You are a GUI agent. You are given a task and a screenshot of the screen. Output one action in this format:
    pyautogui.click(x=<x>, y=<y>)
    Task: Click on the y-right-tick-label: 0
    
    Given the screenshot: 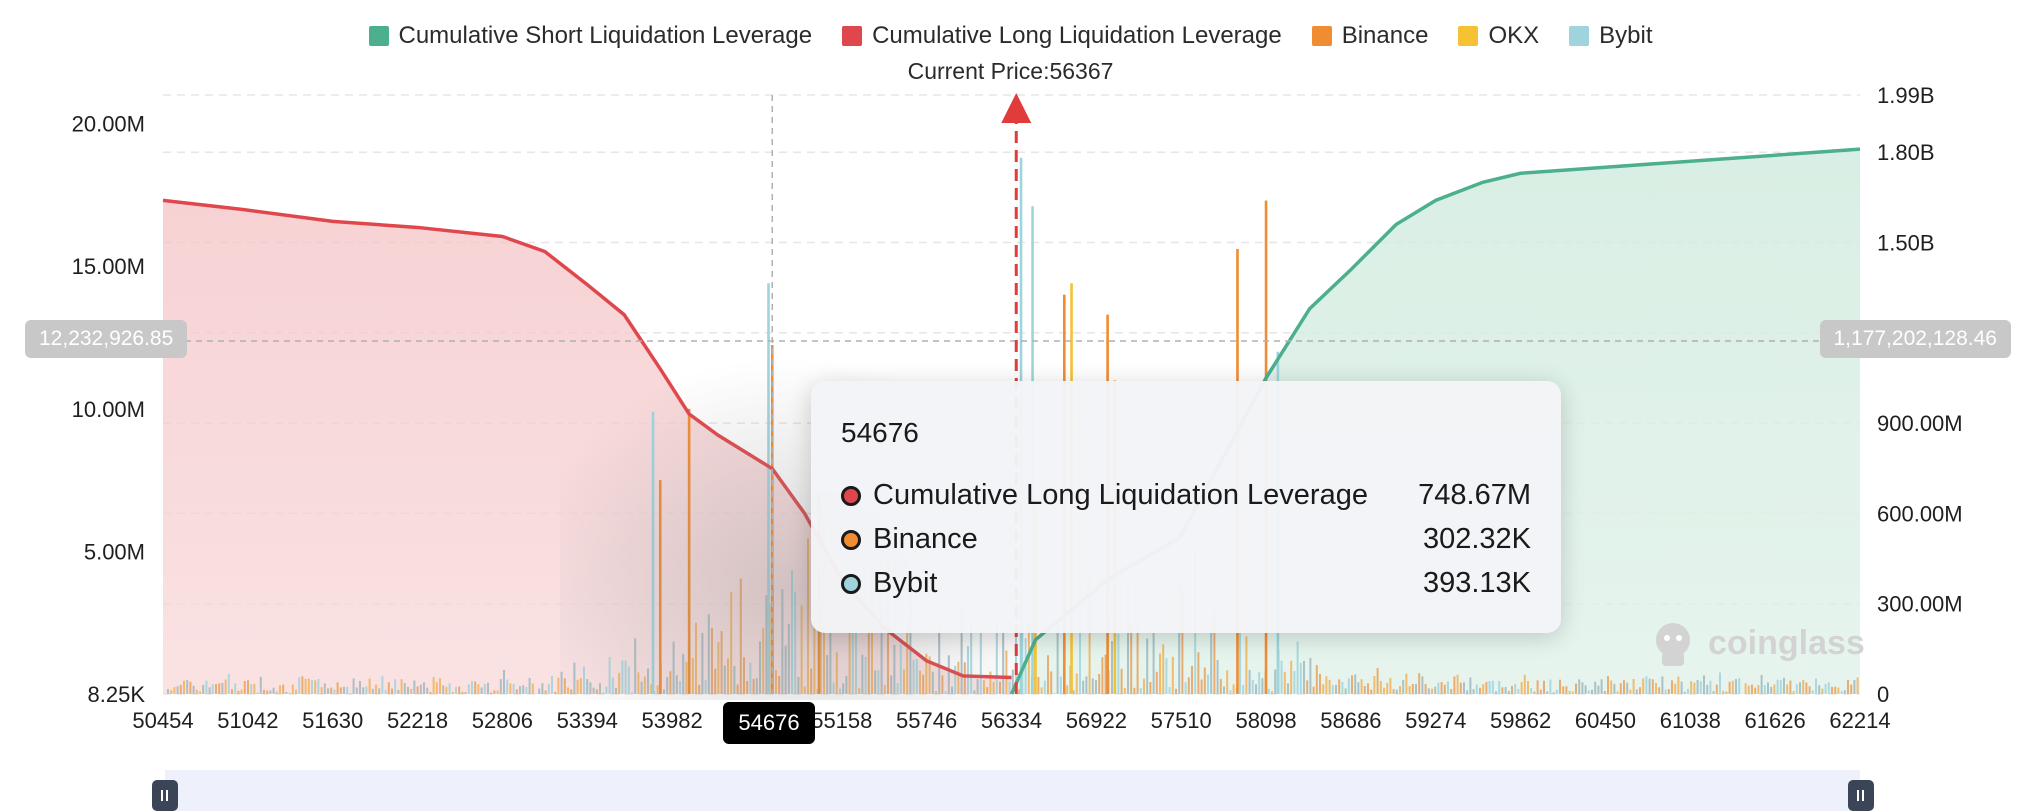 What is the action you would take?
    pyautogui.click(x=1883, y=694)
    